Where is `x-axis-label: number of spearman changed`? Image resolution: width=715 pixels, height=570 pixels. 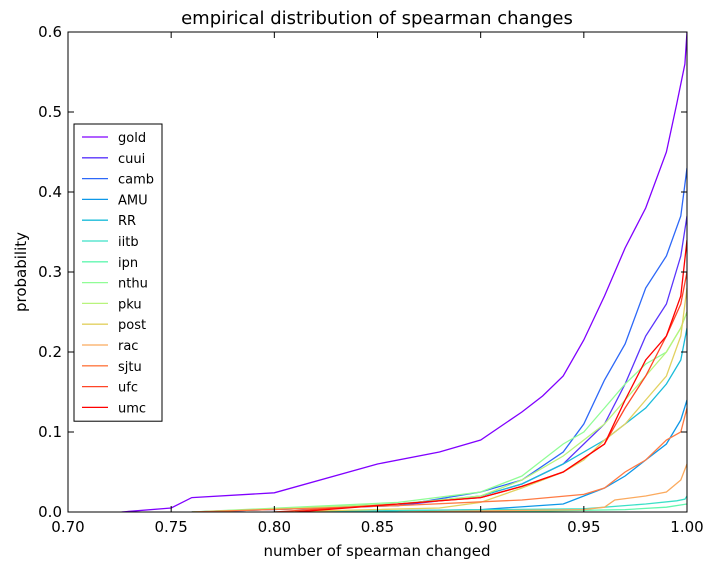 x-axis-label: number of spearman changed is located at coordinates (377, 551).